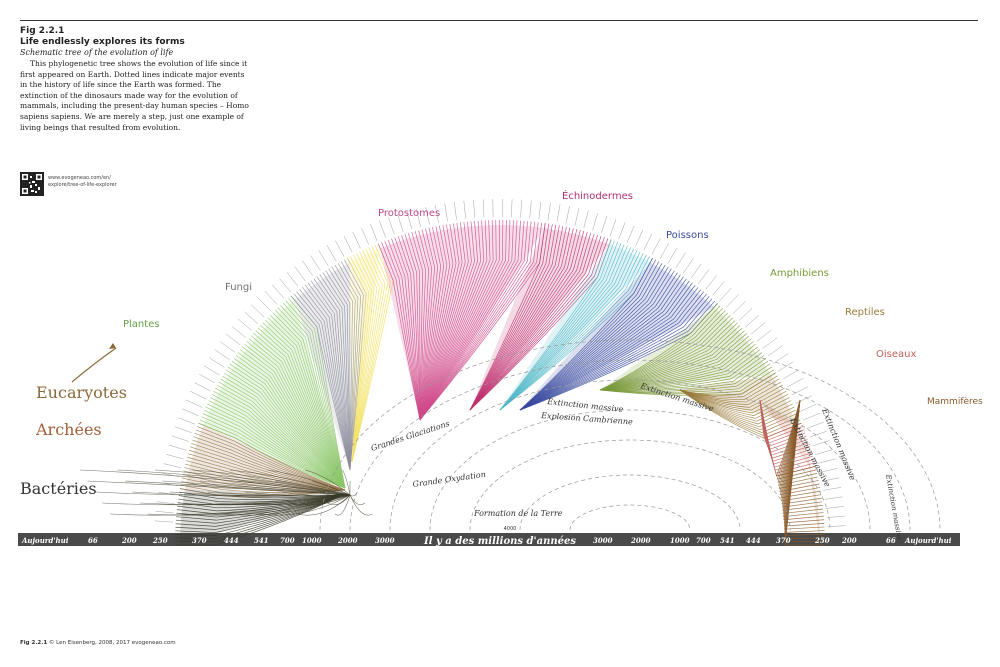  What do you see at coordinates (740, 405) in the screenshot?
I see `clade-reptiles` at bounding box center [740, 405].